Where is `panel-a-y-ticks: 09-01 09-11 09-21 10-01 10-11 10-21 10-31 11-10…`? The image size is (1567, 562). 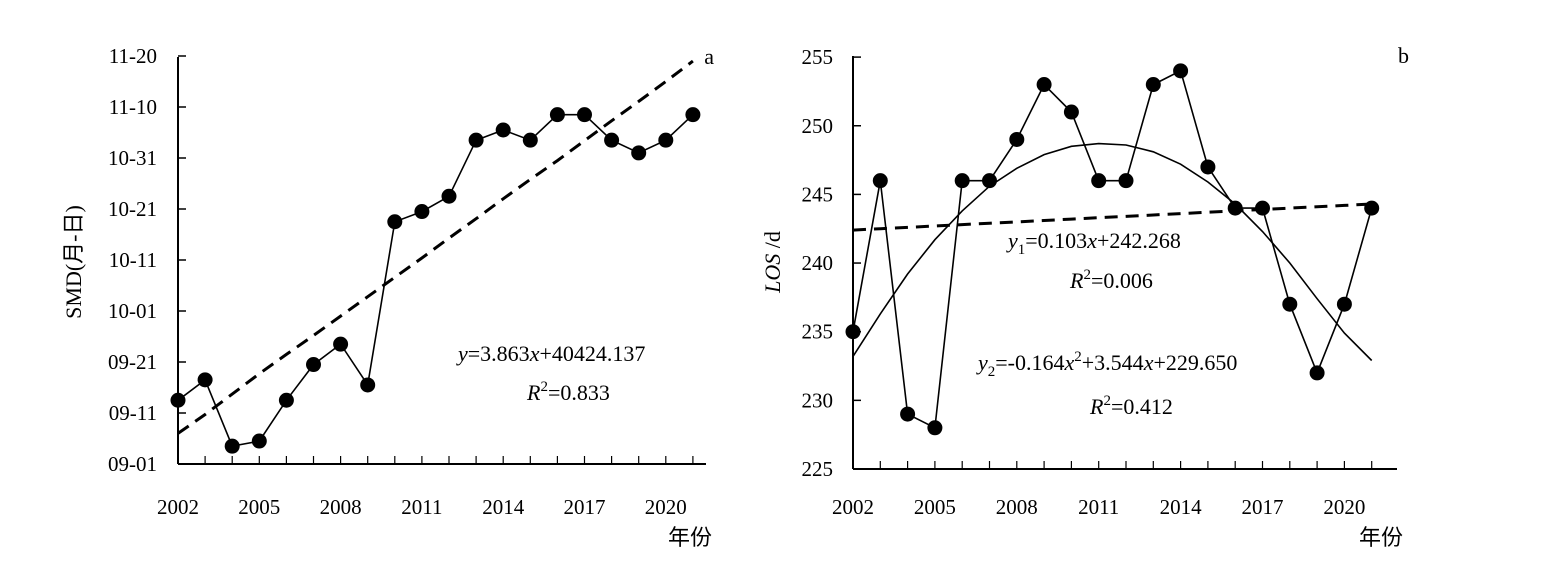 panel-a-y-ticks: 09-01 09-11 09-21 10-01 10-11 10-21 10-31 11-10… is located at coordinates (147, 260).